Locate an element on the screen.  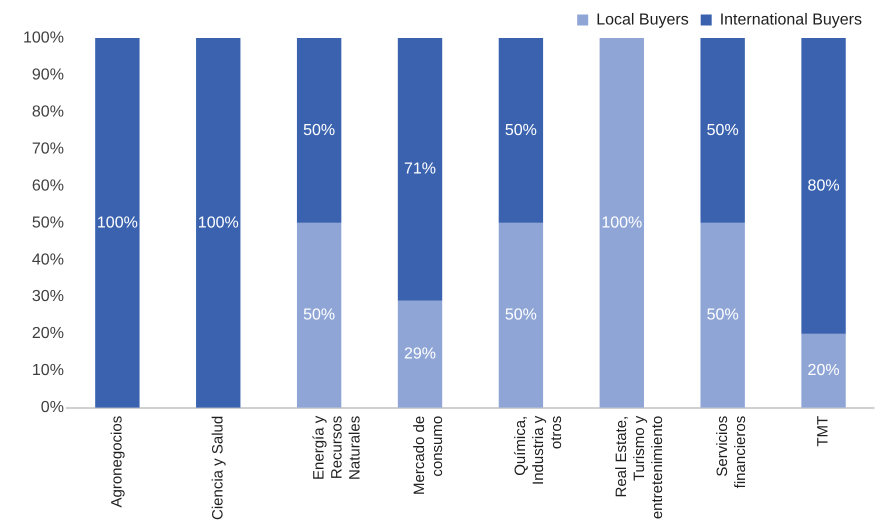
y-tick-label: 100% is located at coordinates (43, 37).